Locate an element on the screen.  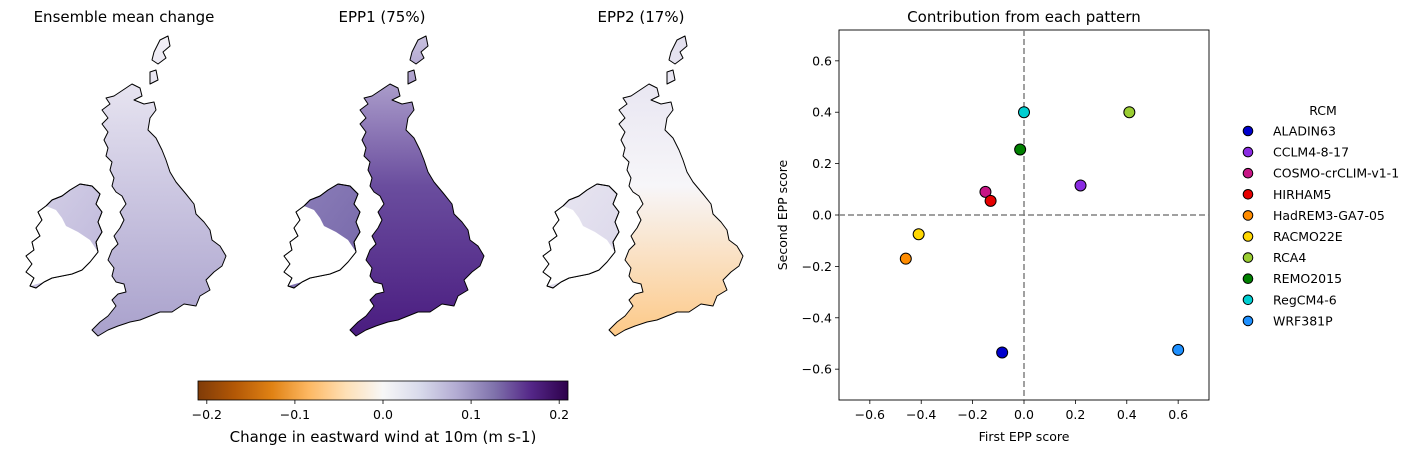
y-tick-label: −0.4 is located at coordinates (817, 317).